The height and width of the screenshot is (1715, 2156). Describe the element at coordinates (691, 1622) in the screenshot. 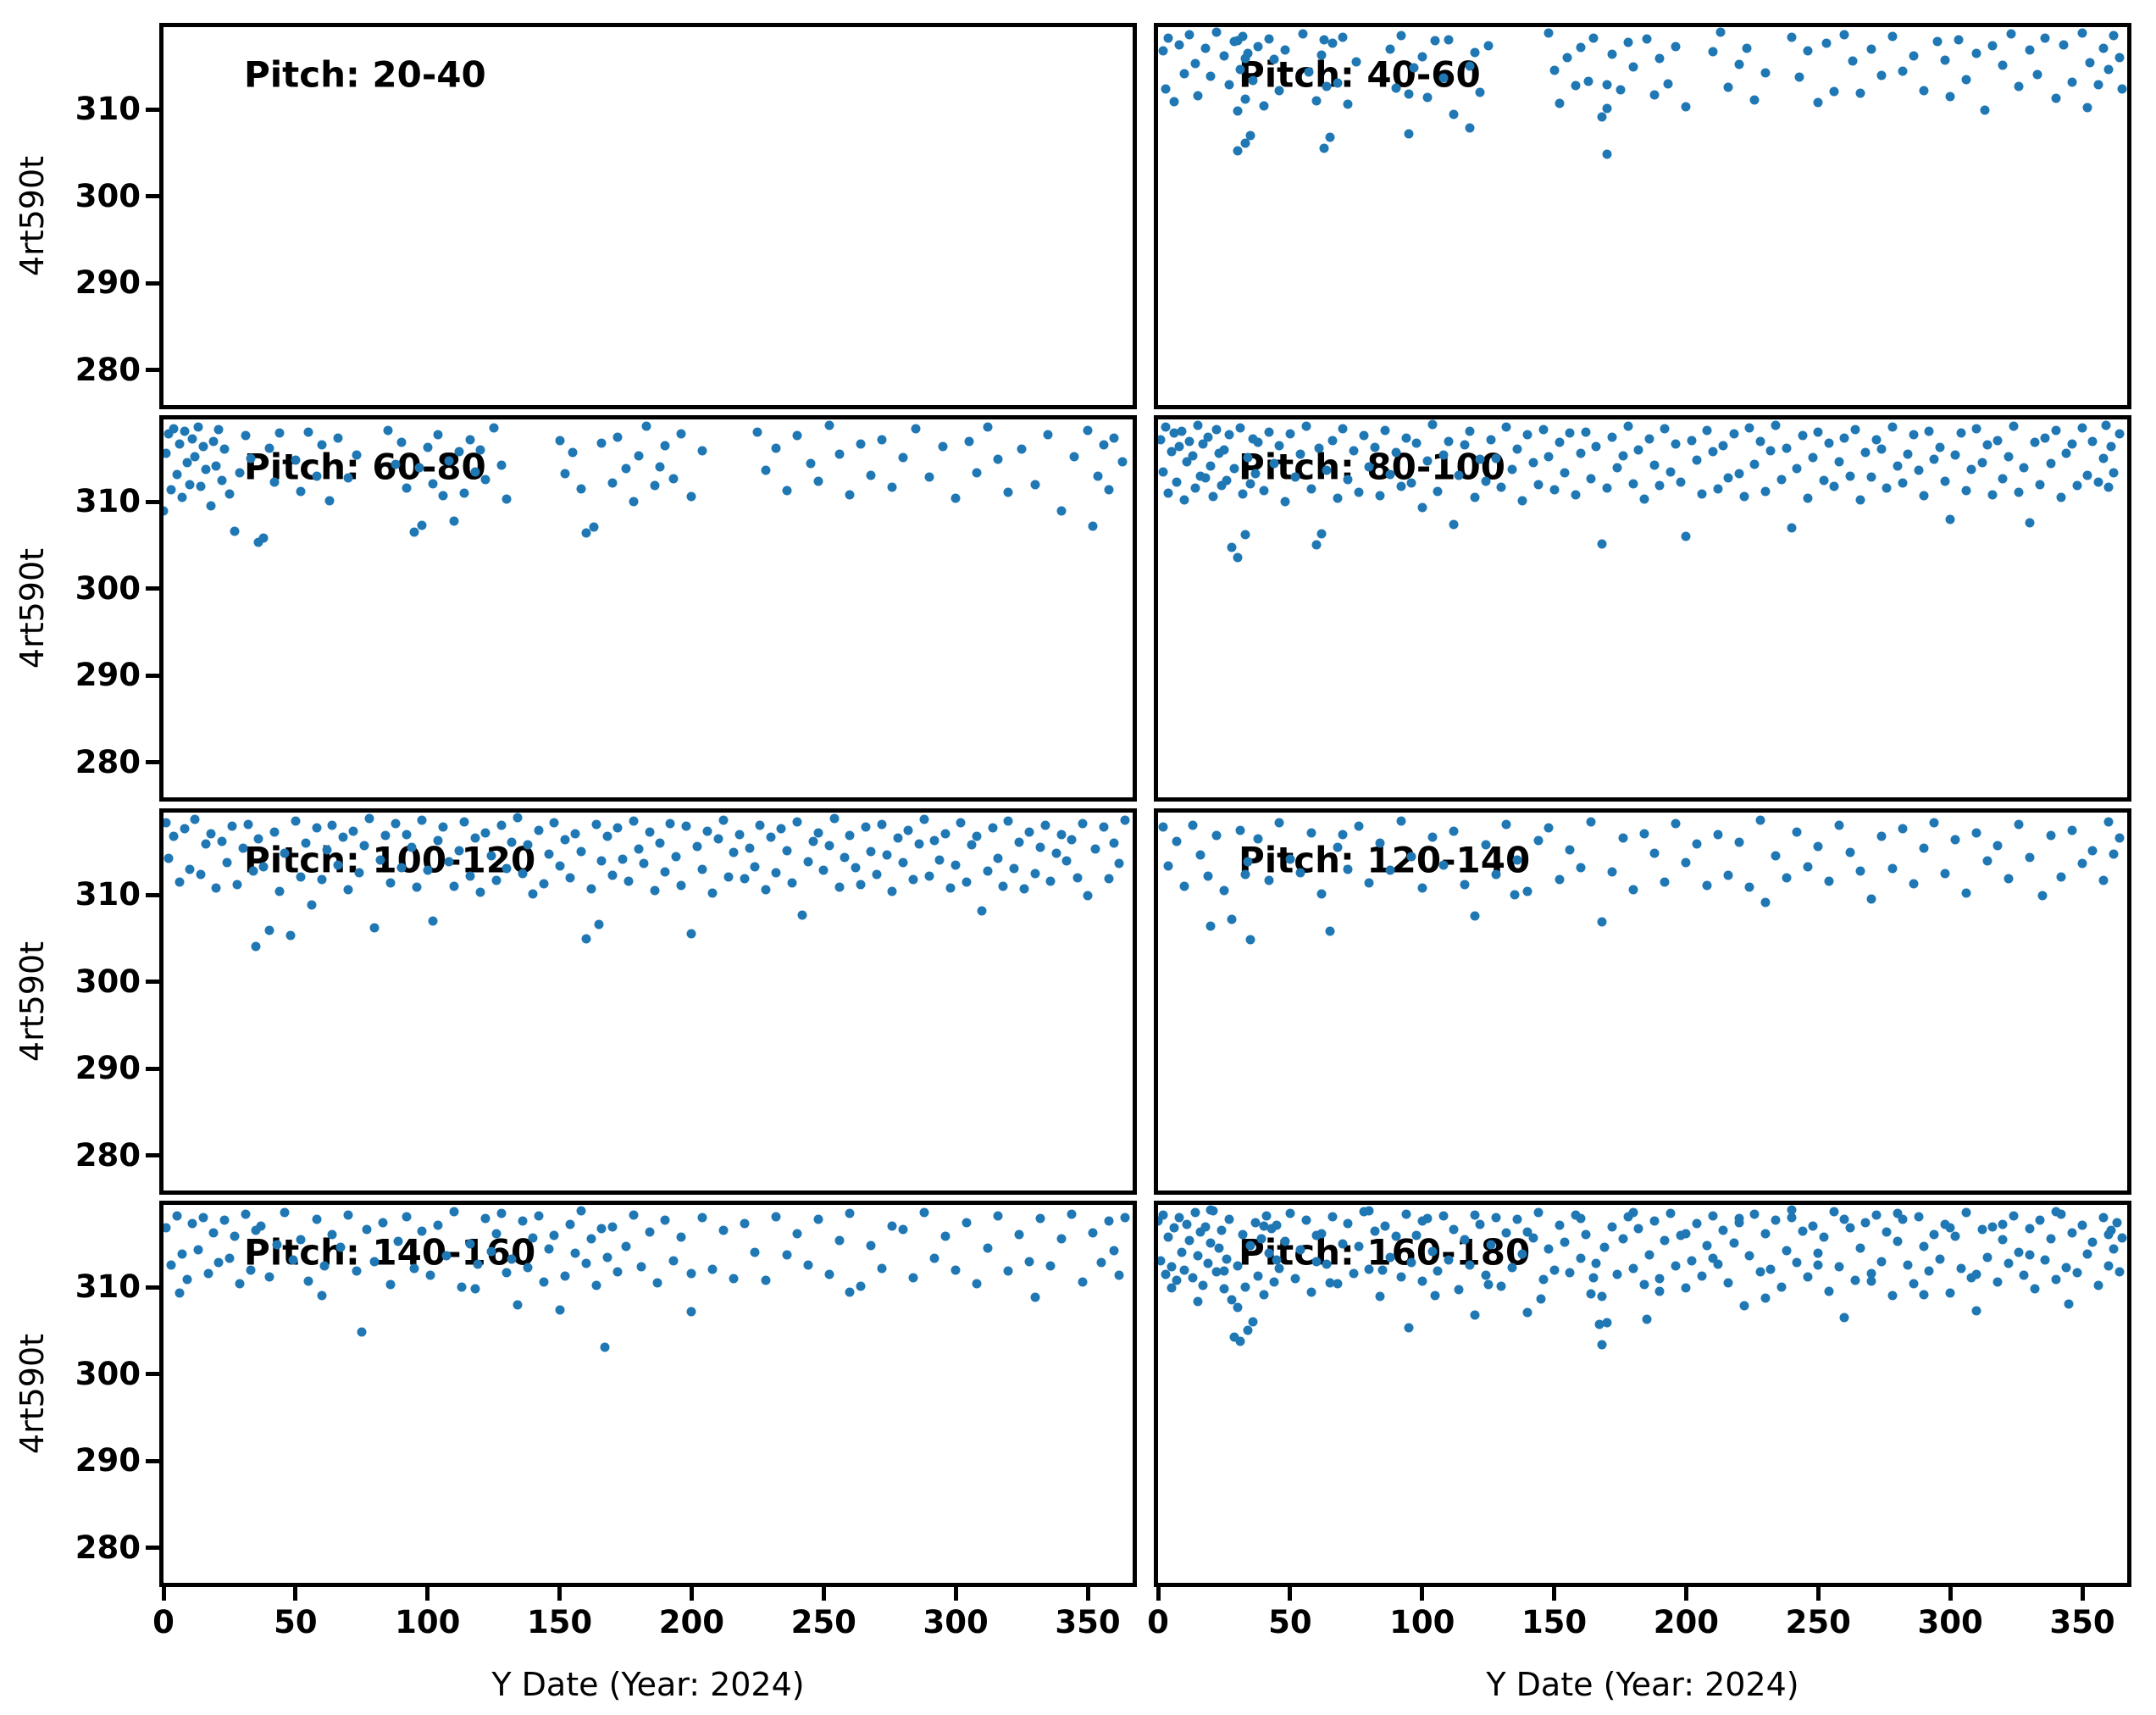

I see `x-tick-label: 200` at that location.